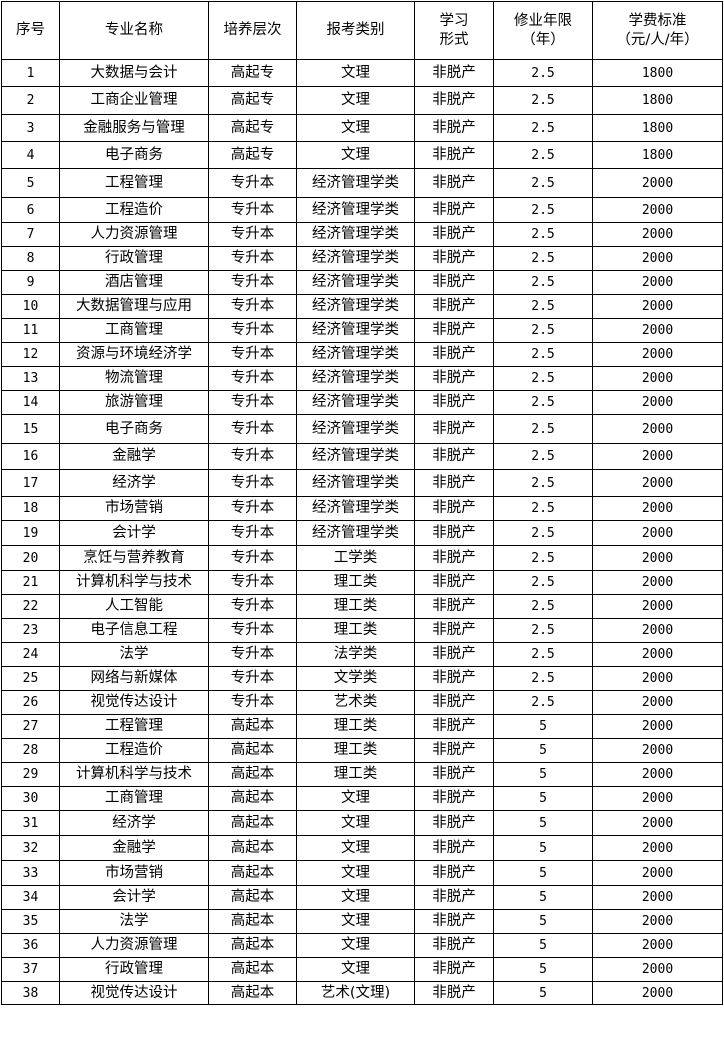 The height and width of the screenshot is (1046, 724). Describe the element at coordinates (543, 20) in the screenshot. I see `header-text: 修业年限` at that location.